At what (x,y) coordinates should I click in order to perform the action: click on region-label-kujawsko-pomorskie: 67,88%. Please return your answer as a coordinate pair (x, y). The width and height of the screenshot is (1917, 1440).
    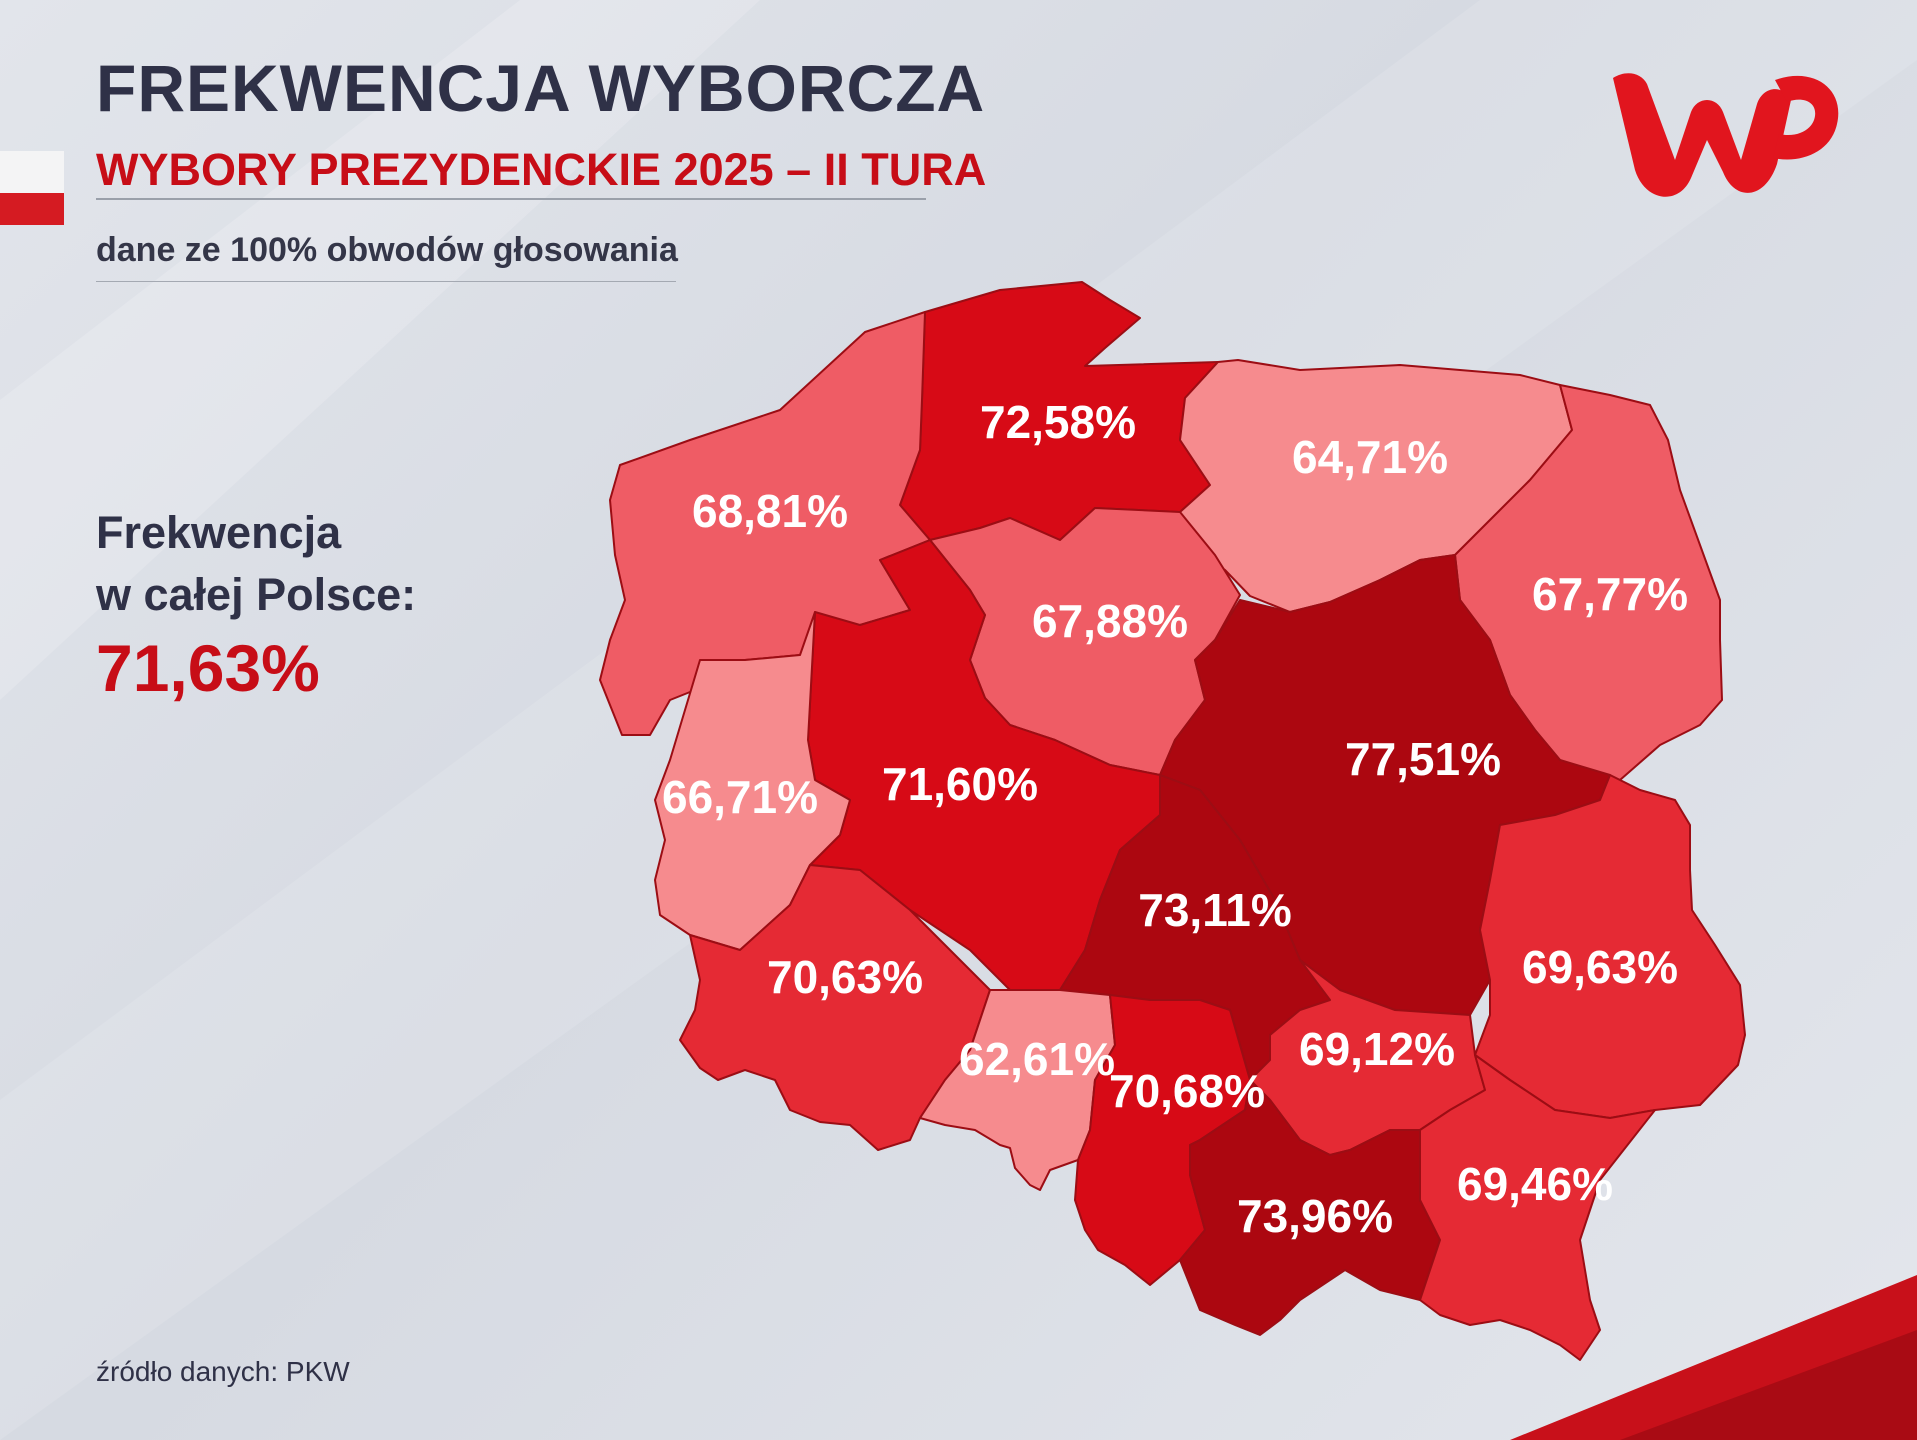
    Looking at the image, I should click on (1110, 621).